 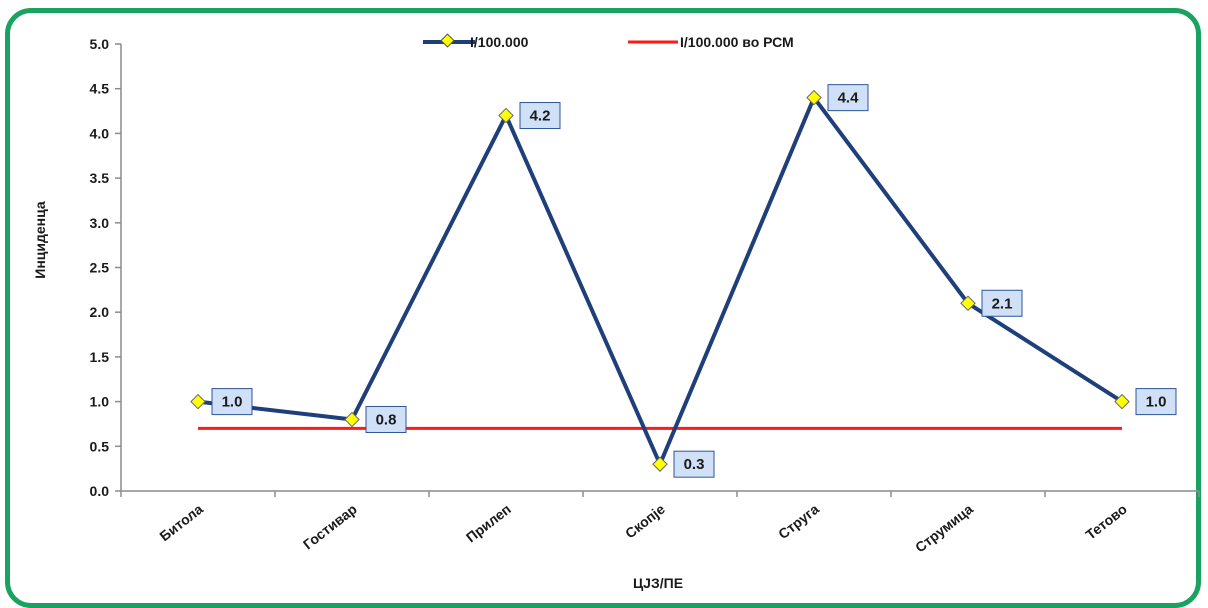 I want to click on x-category-label: Битола, so click(x=181, y=523).